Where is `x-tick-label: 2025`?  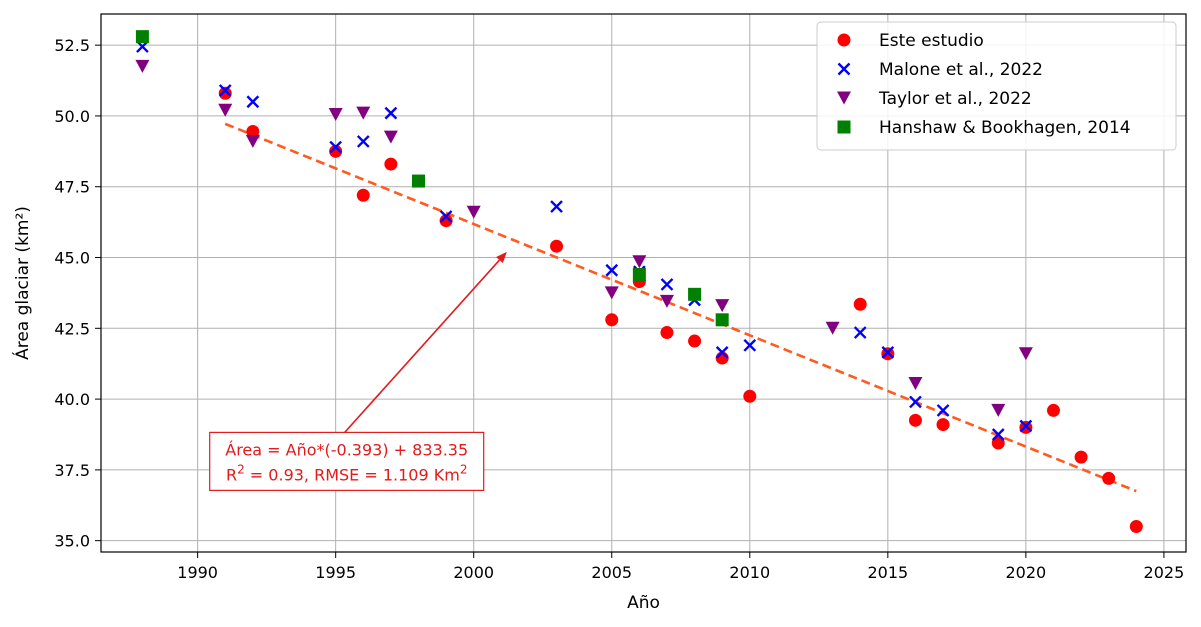 x-tick-label: 2025 is located at coordinates (1164, 572).